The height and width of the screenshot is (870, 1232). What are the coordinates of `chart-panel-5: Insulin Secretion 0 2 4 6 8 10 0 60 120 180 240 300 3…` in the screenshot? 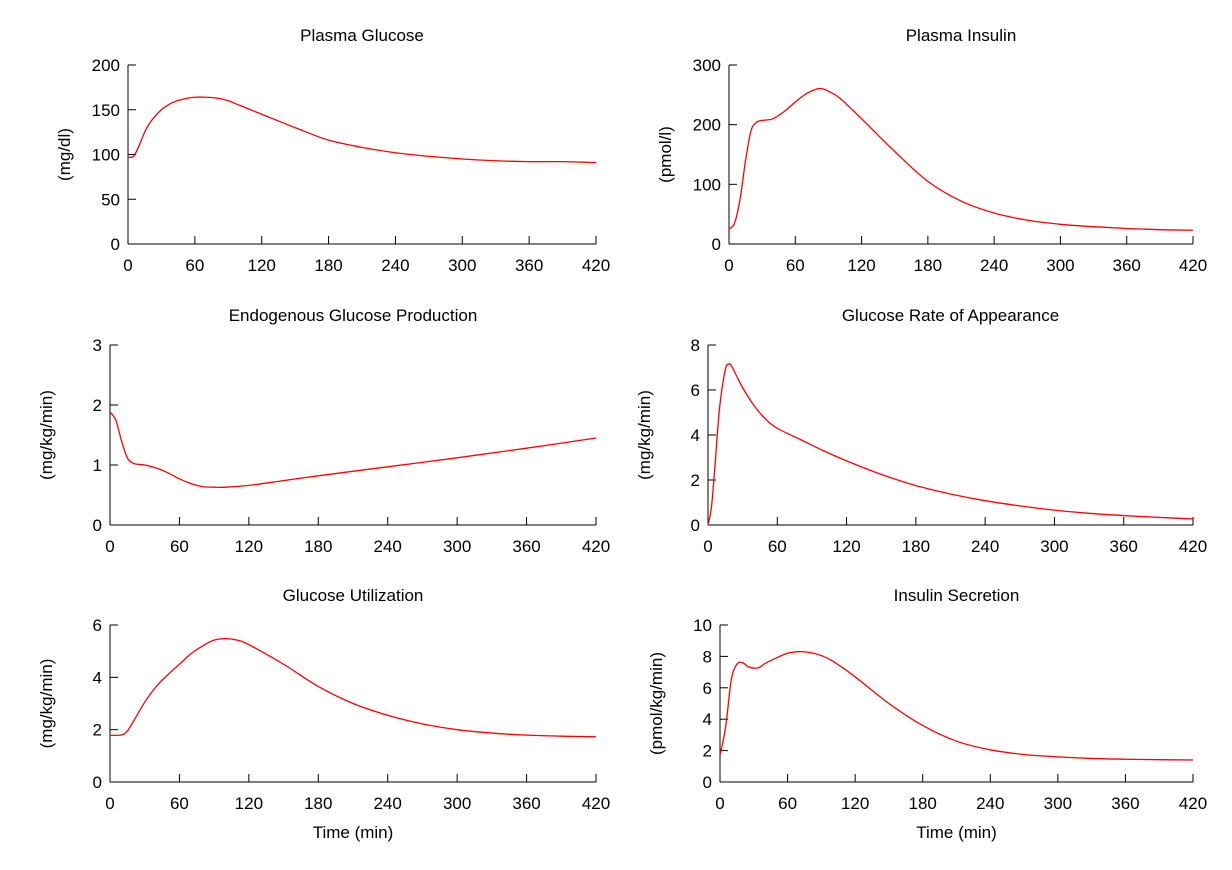 It's located at (927, 714).